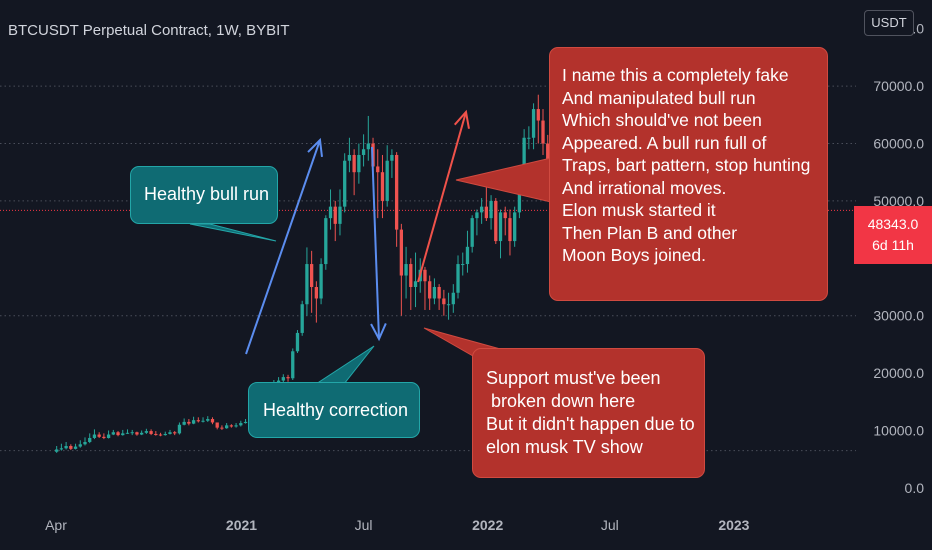 The width and height of the screenshot is (932, 550). I want to click on y-tick-label: 30000.0, so click(898, 316).